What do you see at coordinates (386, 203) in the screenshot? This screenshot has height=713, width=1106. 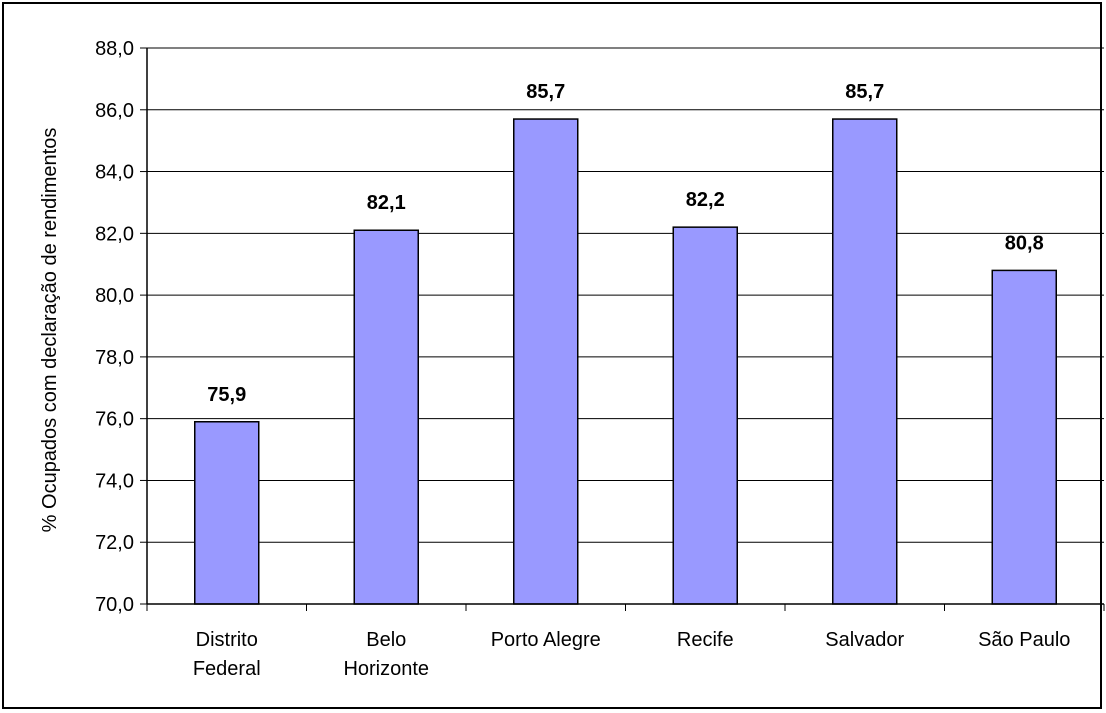 I see `data-label: 82,1` at bounding box center [386, 203].